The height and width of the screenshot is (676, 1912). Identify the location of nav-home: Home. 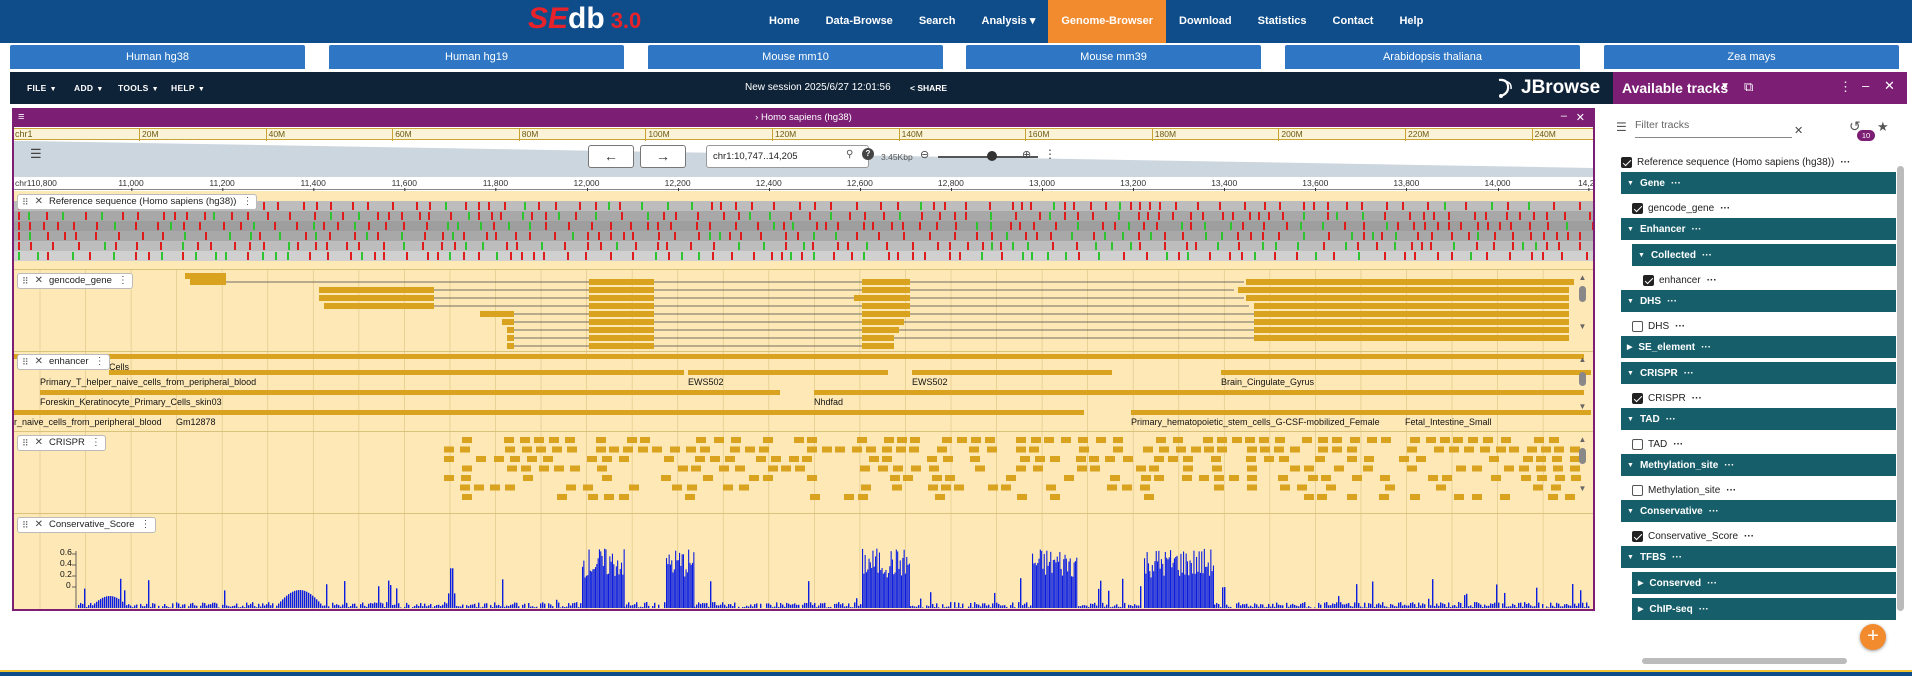
(784, 21).